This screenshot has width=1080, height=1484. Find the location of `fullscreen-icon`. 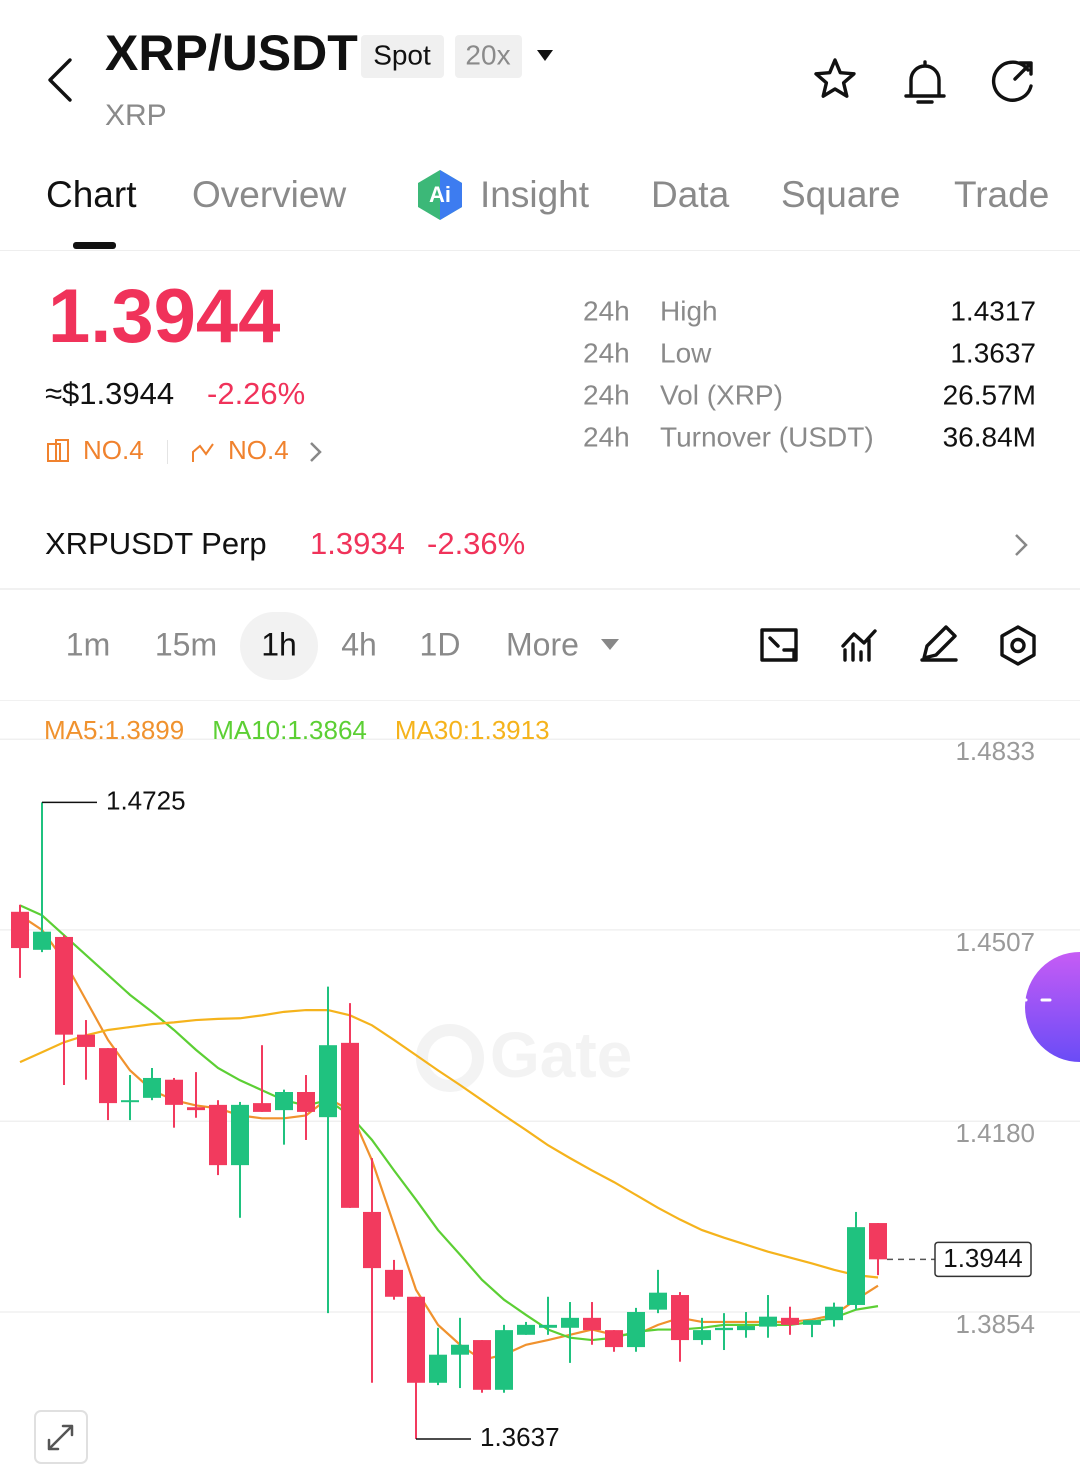

fullscreen-icon is located at coordinates (779, 645).